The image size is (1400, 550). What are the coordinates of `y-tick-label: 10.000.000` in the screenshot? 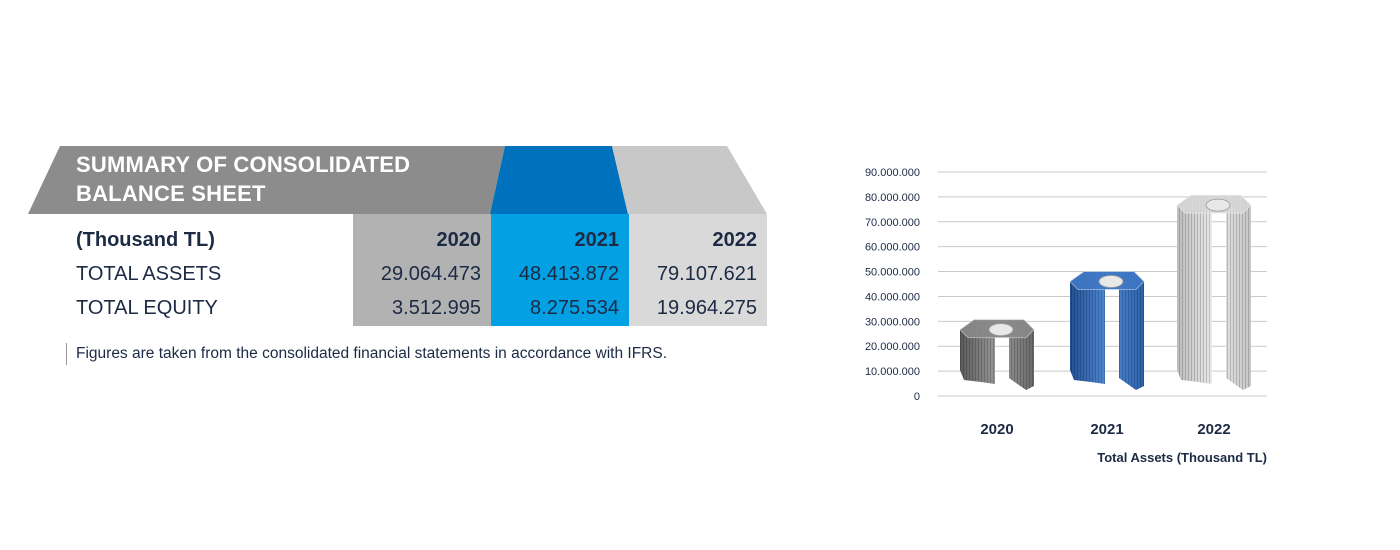 It's located at (892, 372).